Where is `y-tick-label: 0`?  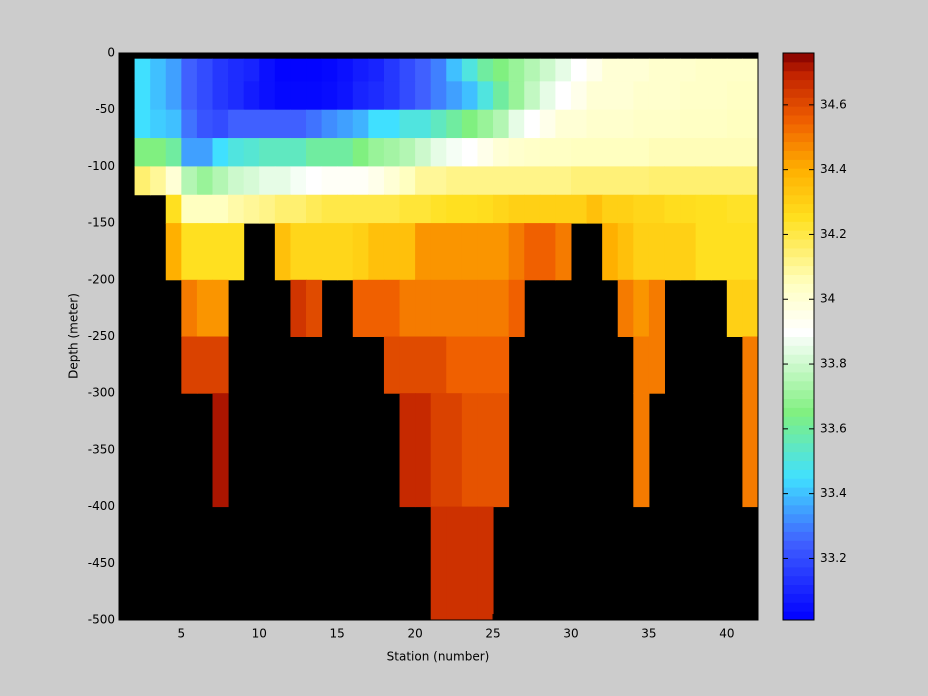
y-tick-label: 0 is located at coordinates (111, 53).